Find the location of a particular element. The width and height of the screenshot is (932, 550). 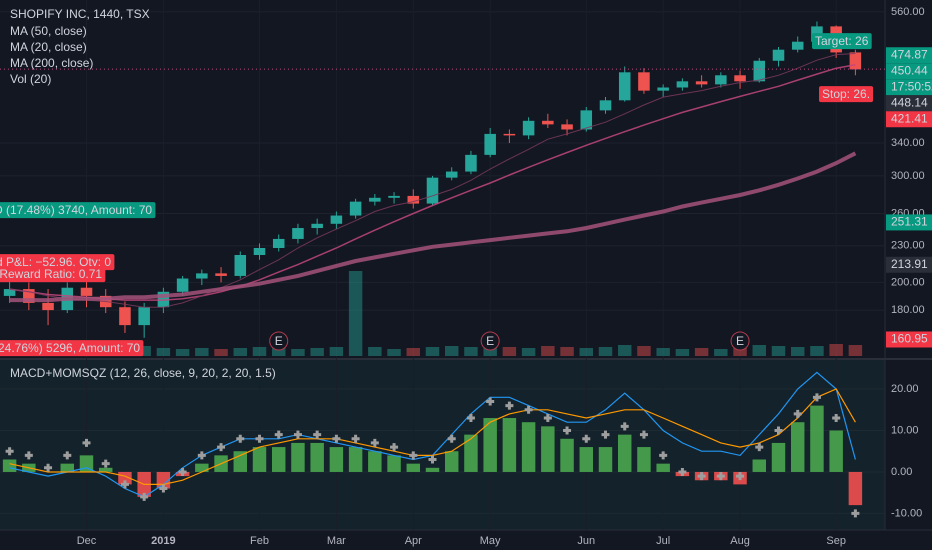

price-label: 448.14 is located at coordinates (909, 102).